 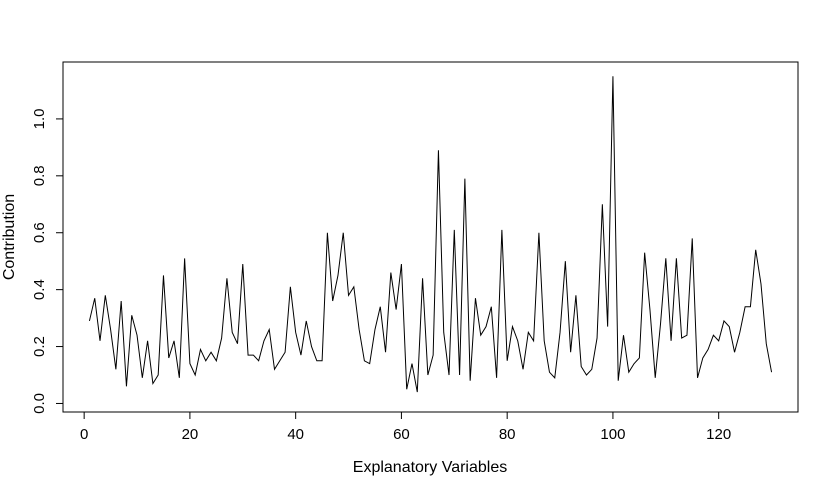 I want to click on x-tick-label: 60, so click(x=401, y=434).